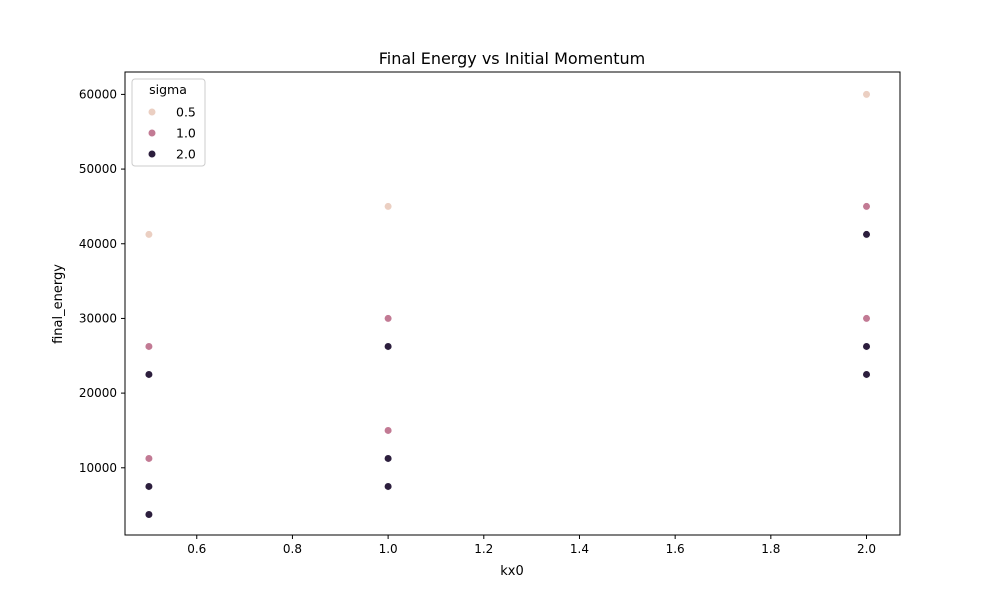  What do you see at coordinates (98, 468) in the screenshot?
I see `y-tick-label: 10000` at bounding box center [98, 468].